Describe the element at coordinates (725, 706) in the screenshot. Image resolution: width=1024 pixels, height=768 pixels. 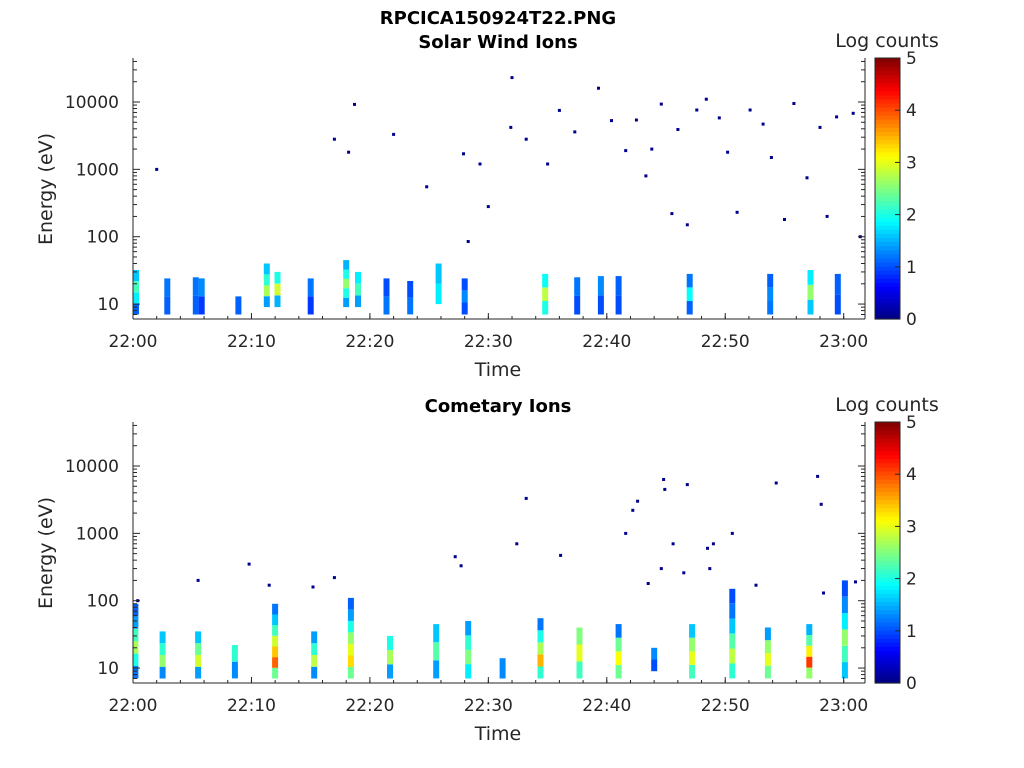
I see `cometary-x-tick-label: 22:50` at that location.